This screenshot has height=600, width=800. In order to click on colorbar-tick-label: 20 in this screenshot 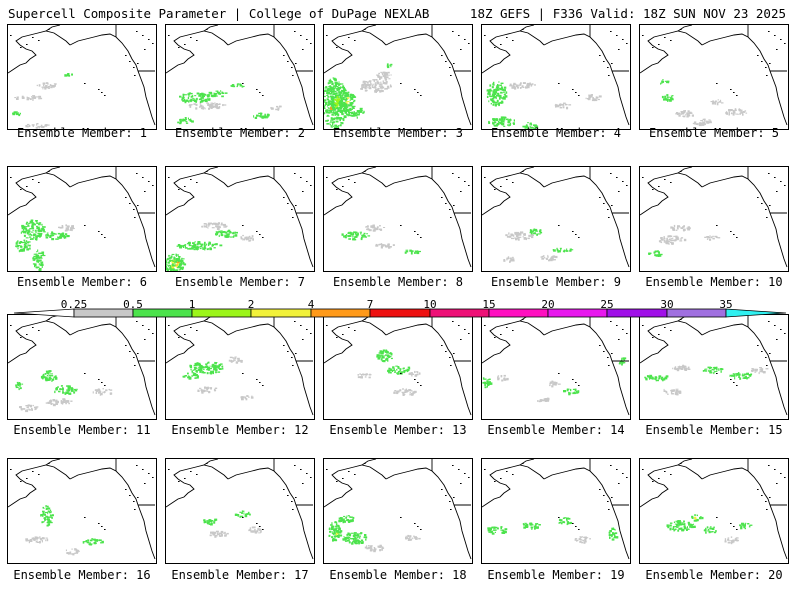, I will do `click(548, 304)`.